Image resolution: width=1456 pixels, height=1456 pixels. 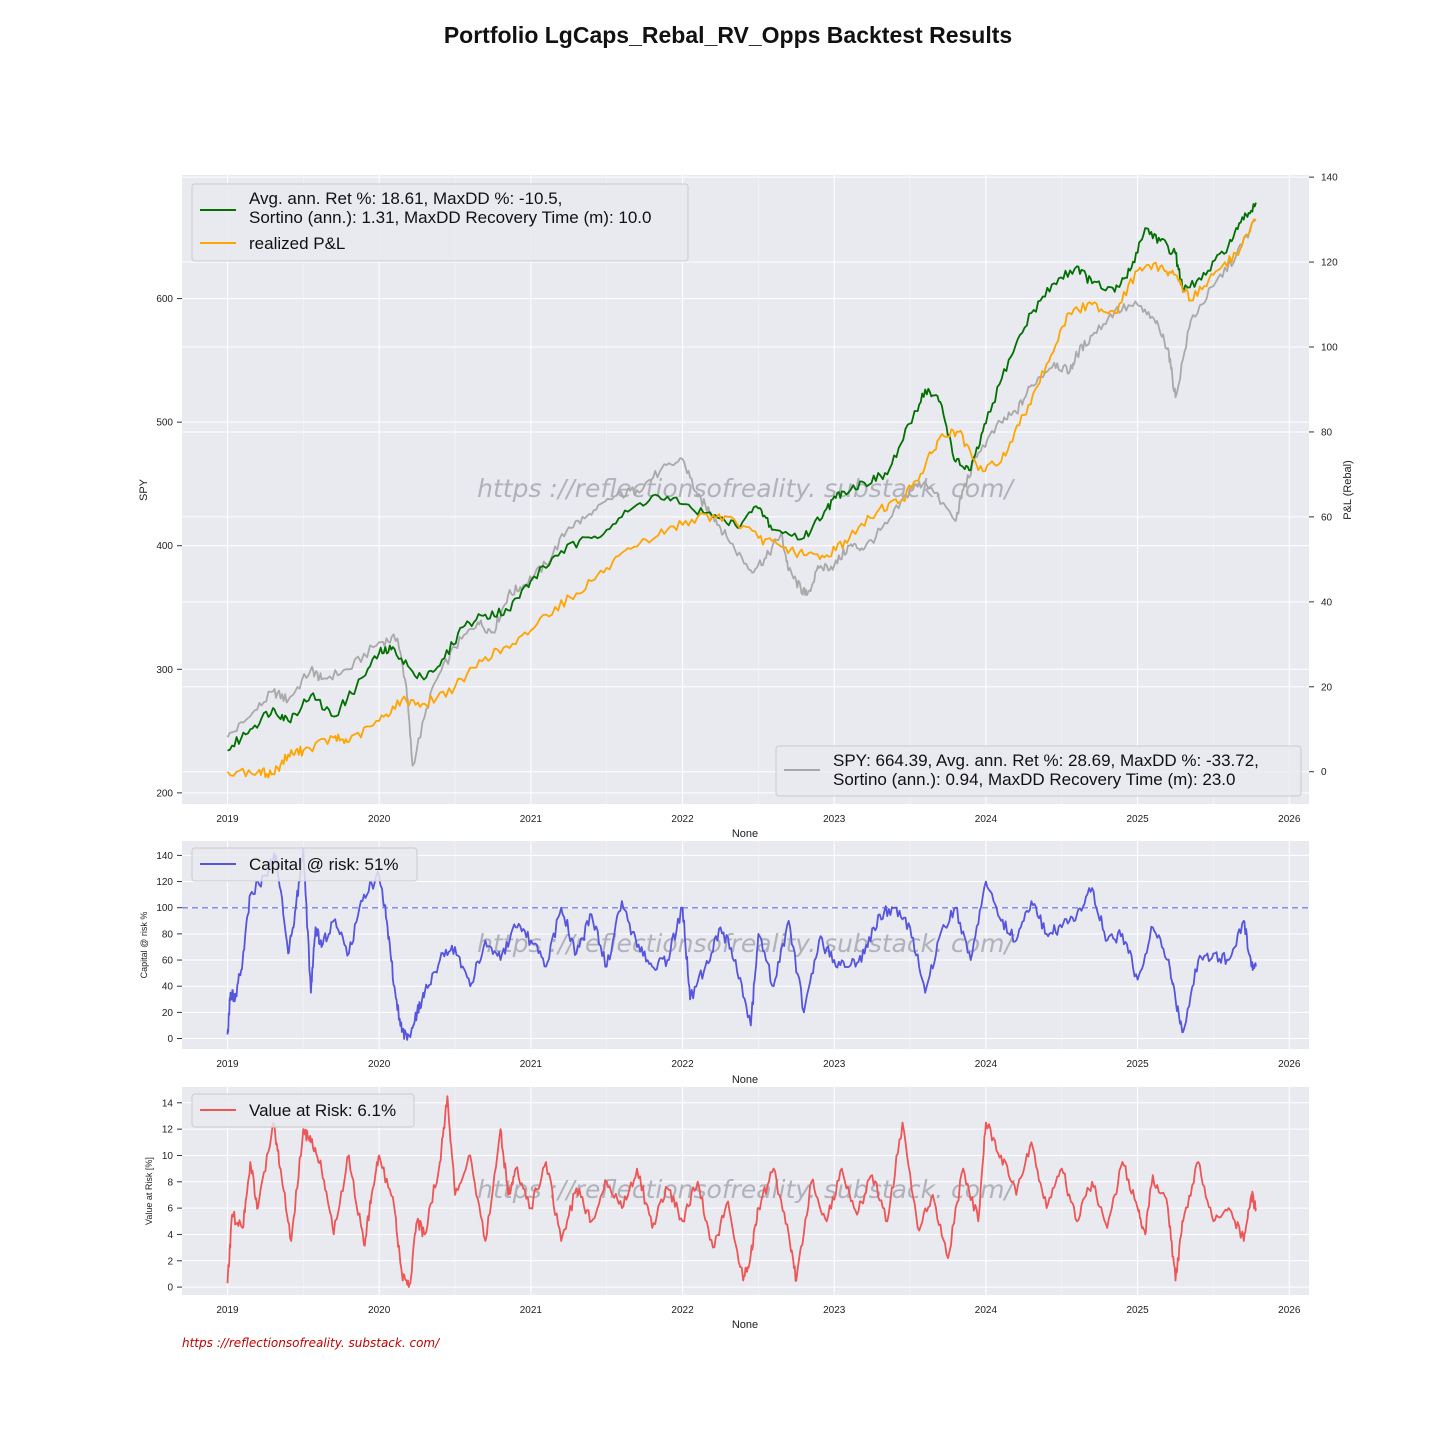 What do you see at coordinates (172, 1196) in the screenshot?
I see `var-y-ticks: 0 2 4 6 8 10 12 14` at bounding box center [172, 1196].